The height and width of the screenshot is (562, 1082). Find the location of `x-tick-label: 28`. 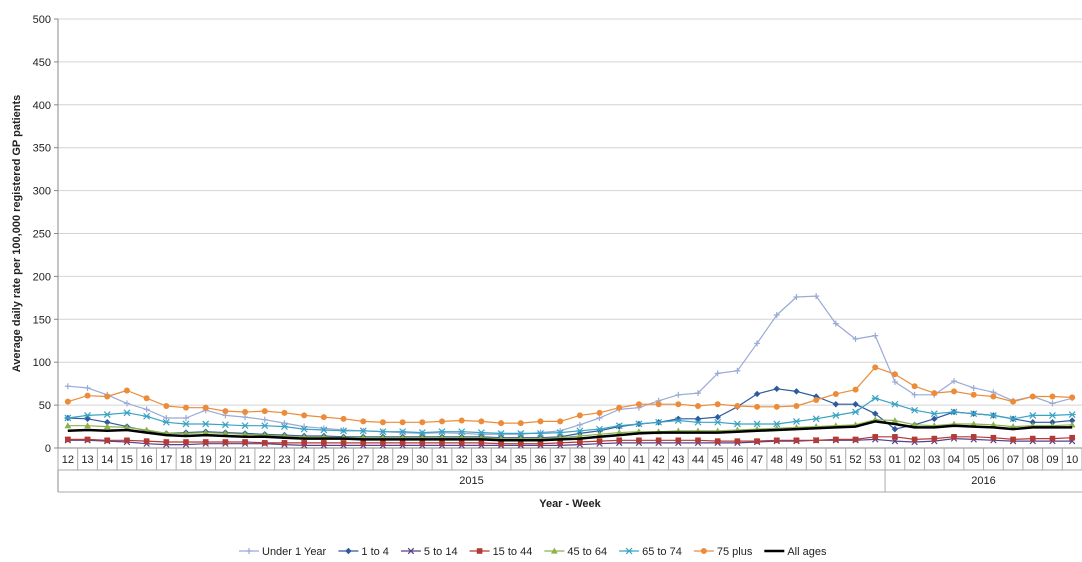

x-tick-label: 28 is located at coordinates (383, 460).